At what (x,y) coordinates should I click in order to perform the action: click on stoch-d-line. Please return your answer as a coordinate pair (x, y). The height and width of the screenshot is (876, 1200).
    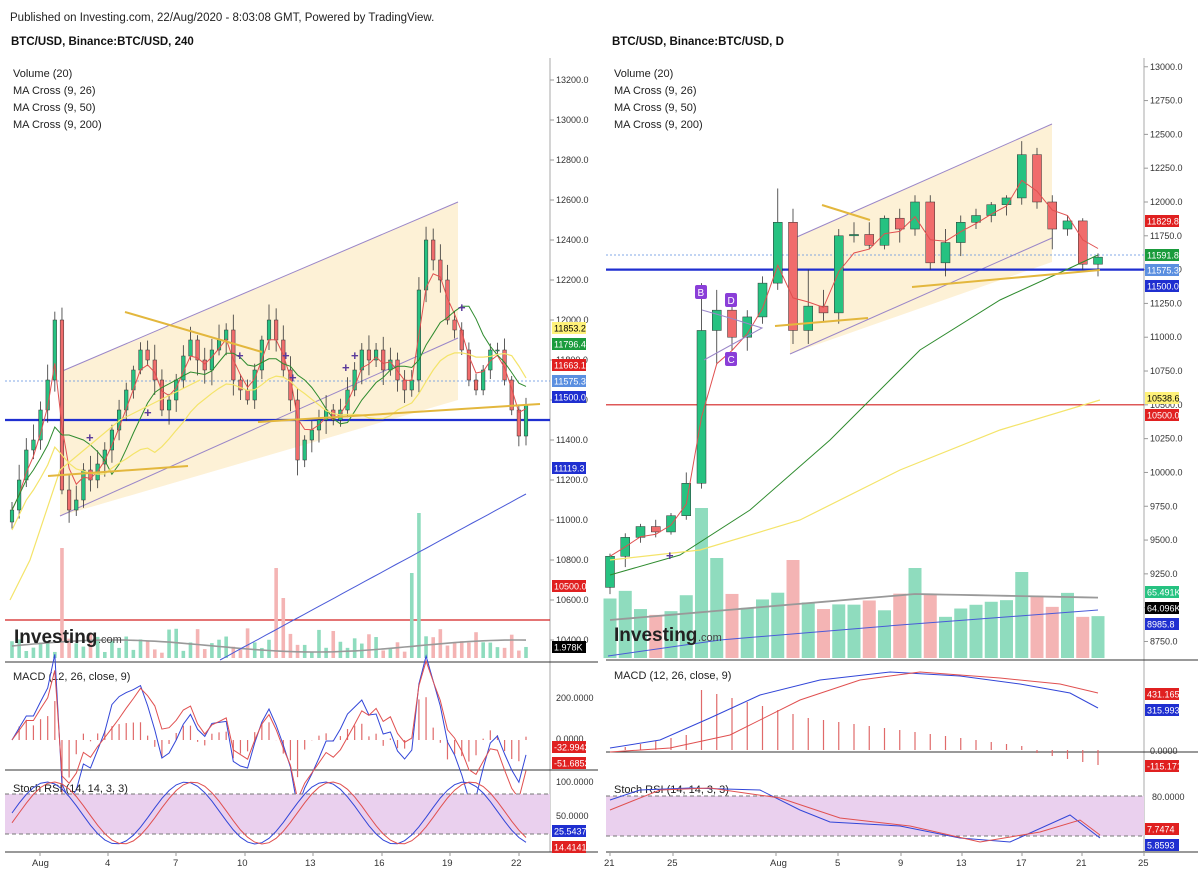
    Looking at the image, I should click on (269, 813).